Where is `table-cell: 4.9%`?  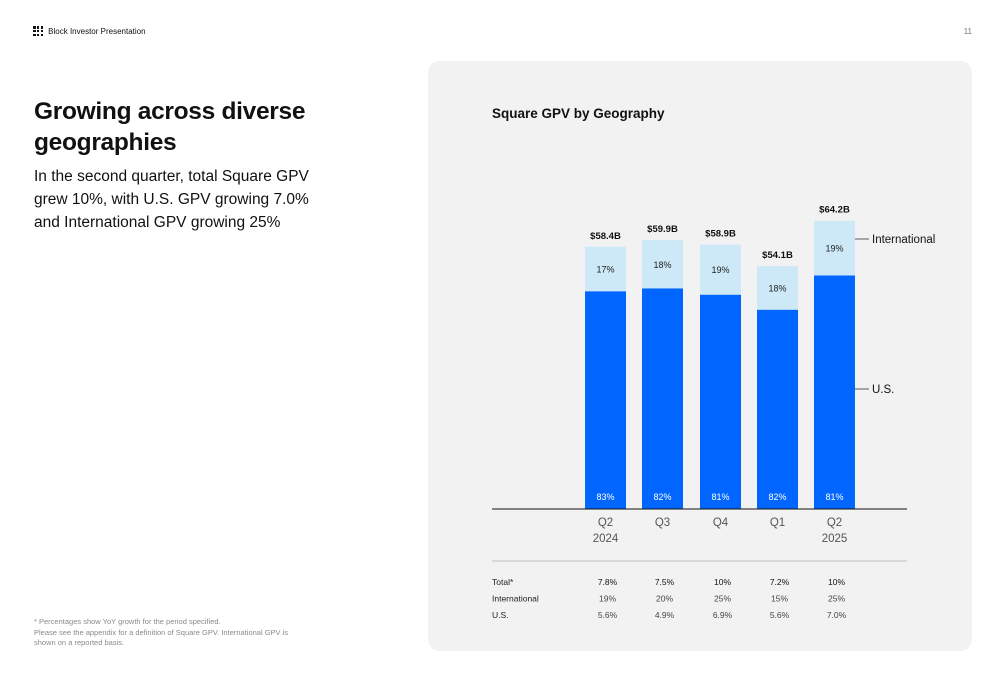 table-cell: 4.9% is located at coordinates (665, 615).